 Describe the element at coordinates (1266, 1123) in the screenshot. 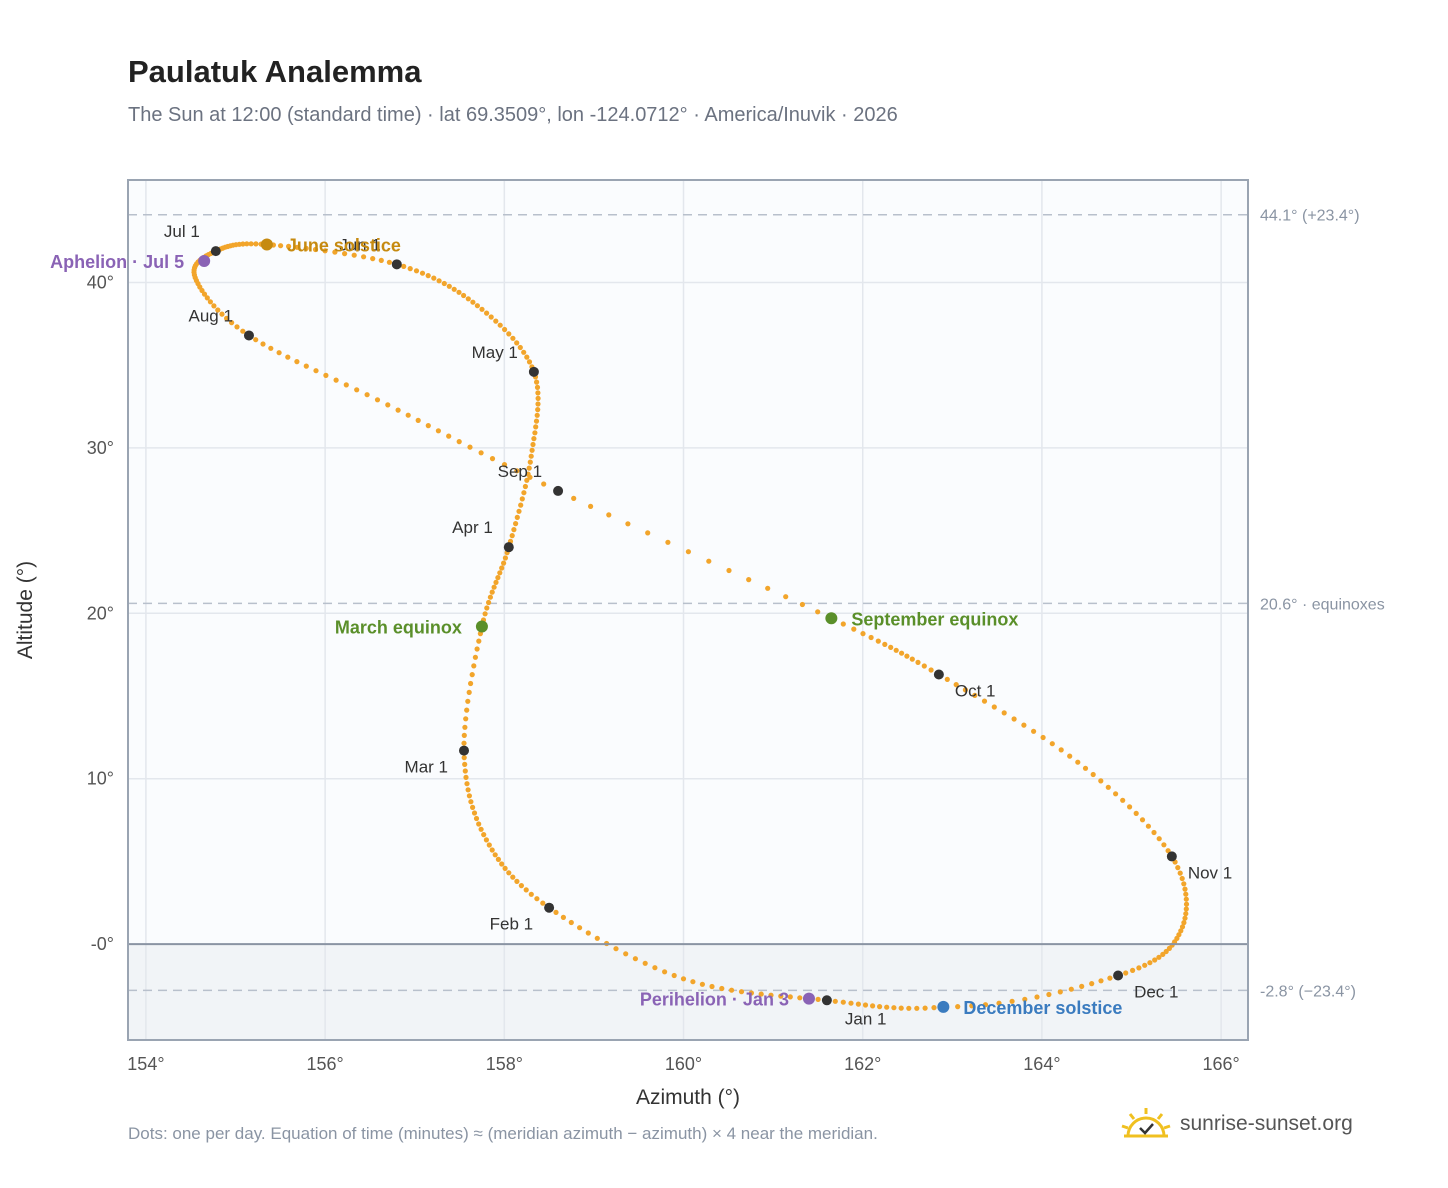

I see `brand-text: sunrise-sunset.org` at that location.